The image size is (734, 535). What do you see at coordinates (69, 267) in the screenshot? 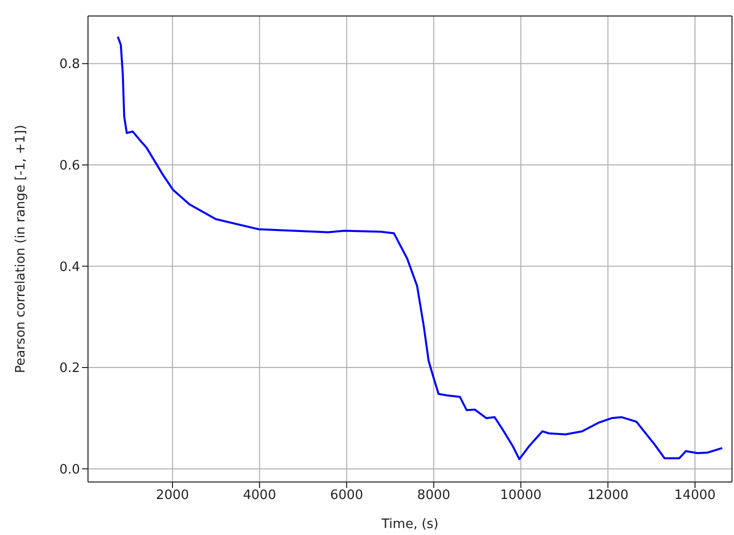
I see `y-tick-label: 0.4` at bounding box center [69, 267].